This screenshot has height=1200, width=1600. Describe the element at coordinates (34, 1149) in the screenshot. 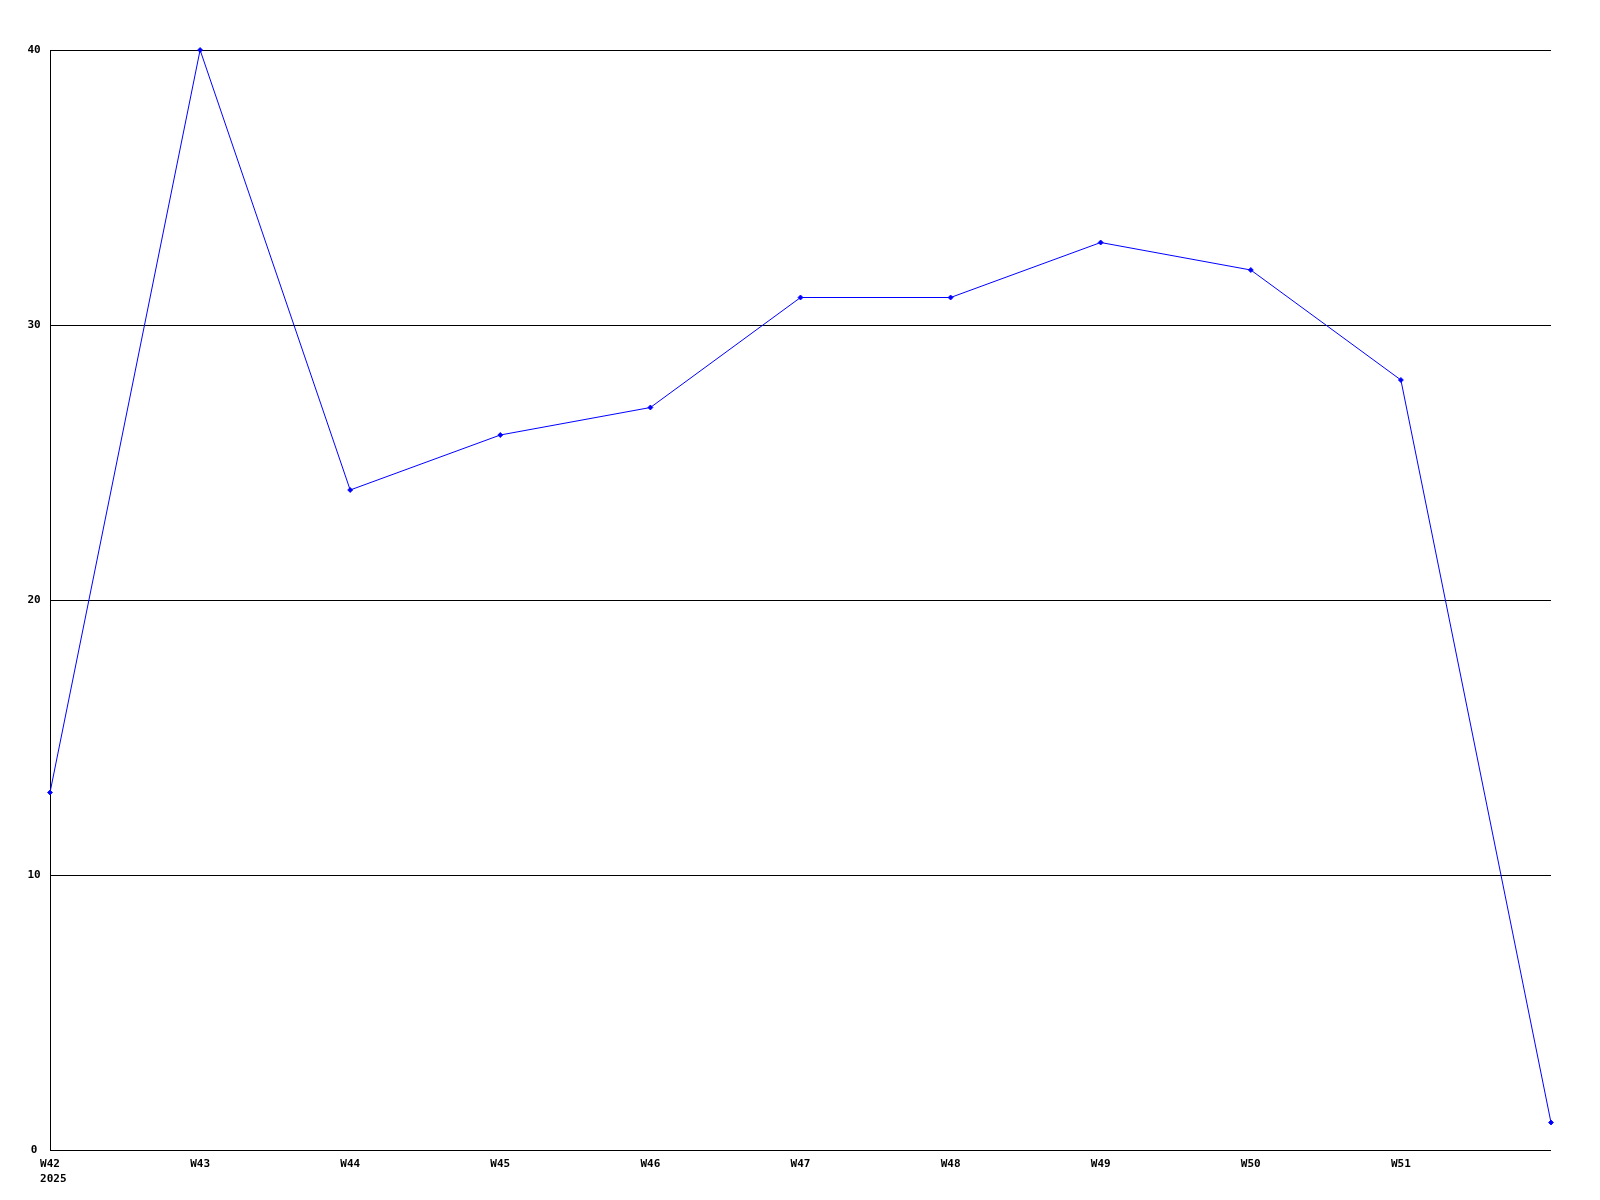

I see `y-tick-label: 0` at that location.